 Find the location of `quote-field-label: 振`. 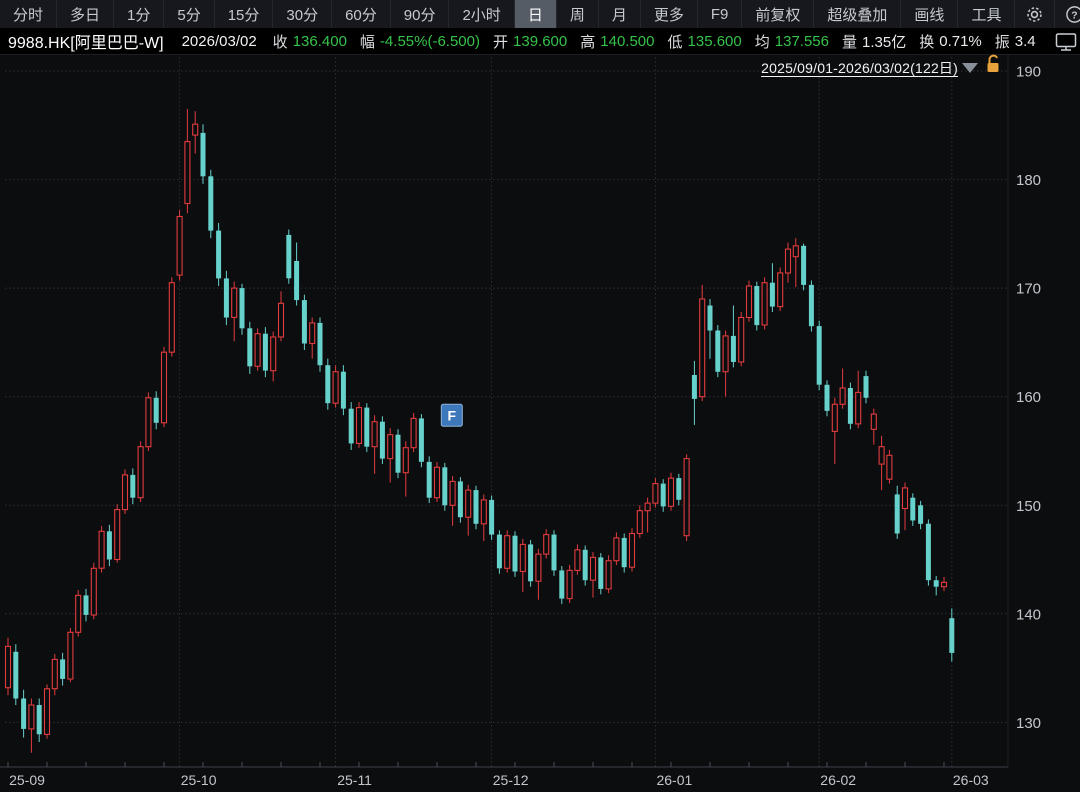

quote-field-label: 振 is located at coordinates (1002, 42).